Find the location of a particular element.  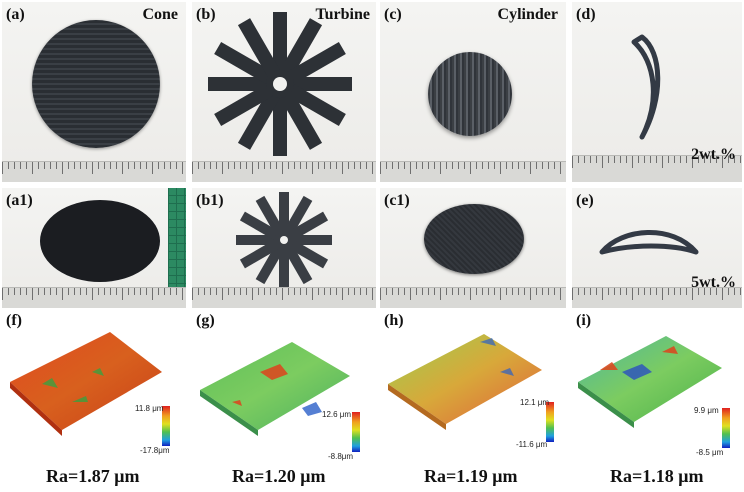

scale-min: -8.8μm is located at coordinates (341, 456).